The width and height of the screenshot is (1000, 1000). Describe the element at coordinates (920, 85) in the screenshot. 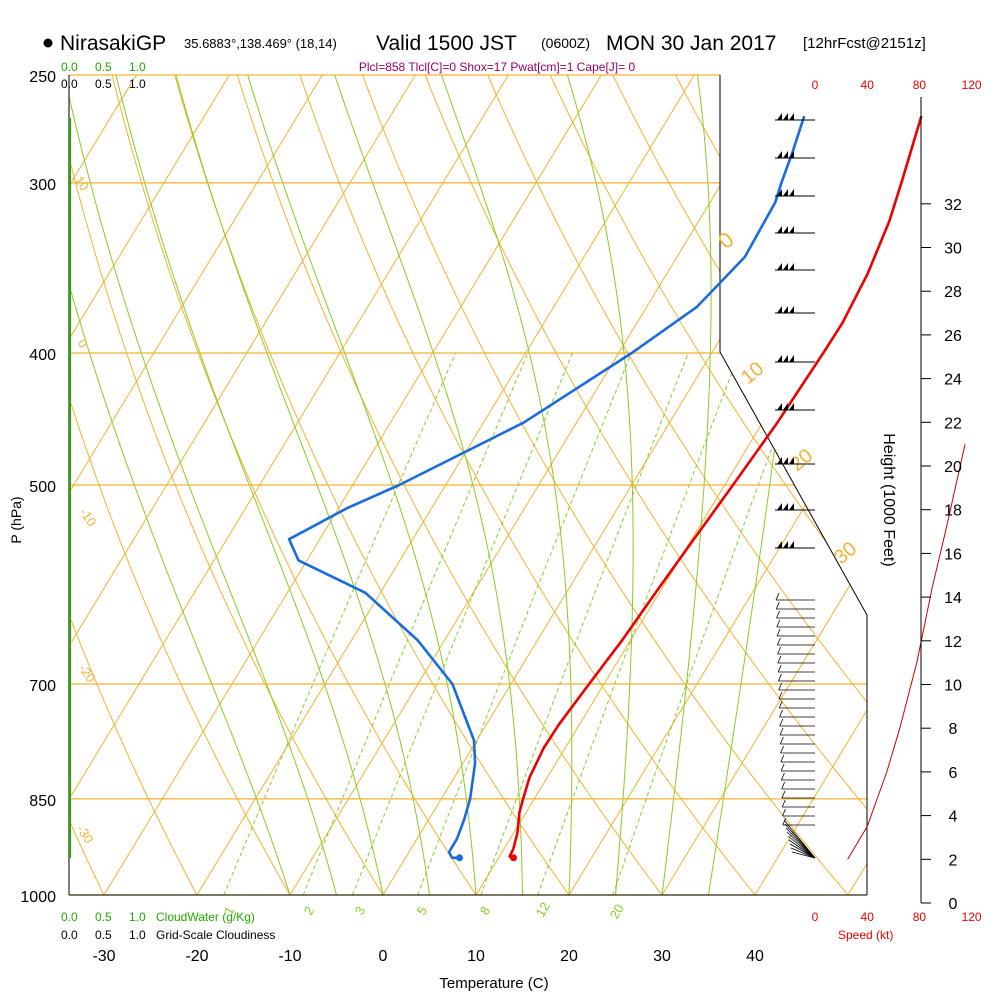

I see `speed-tick-top: 80` at that location.